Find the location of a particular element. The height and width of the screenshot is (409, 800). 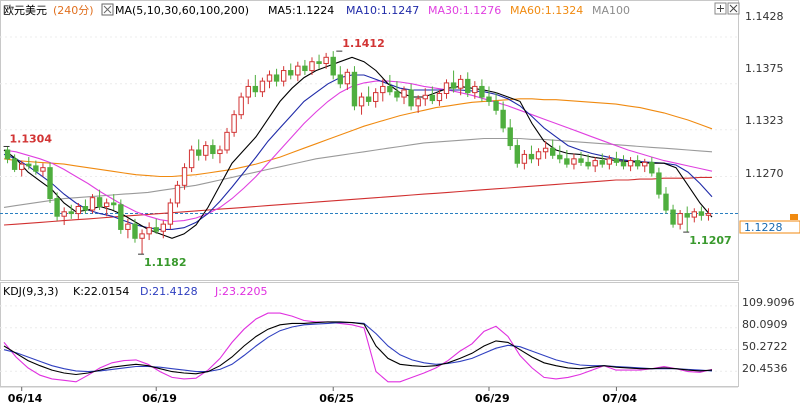

price-annotation-1: 1.1182 is located at coordinates (165, 262).